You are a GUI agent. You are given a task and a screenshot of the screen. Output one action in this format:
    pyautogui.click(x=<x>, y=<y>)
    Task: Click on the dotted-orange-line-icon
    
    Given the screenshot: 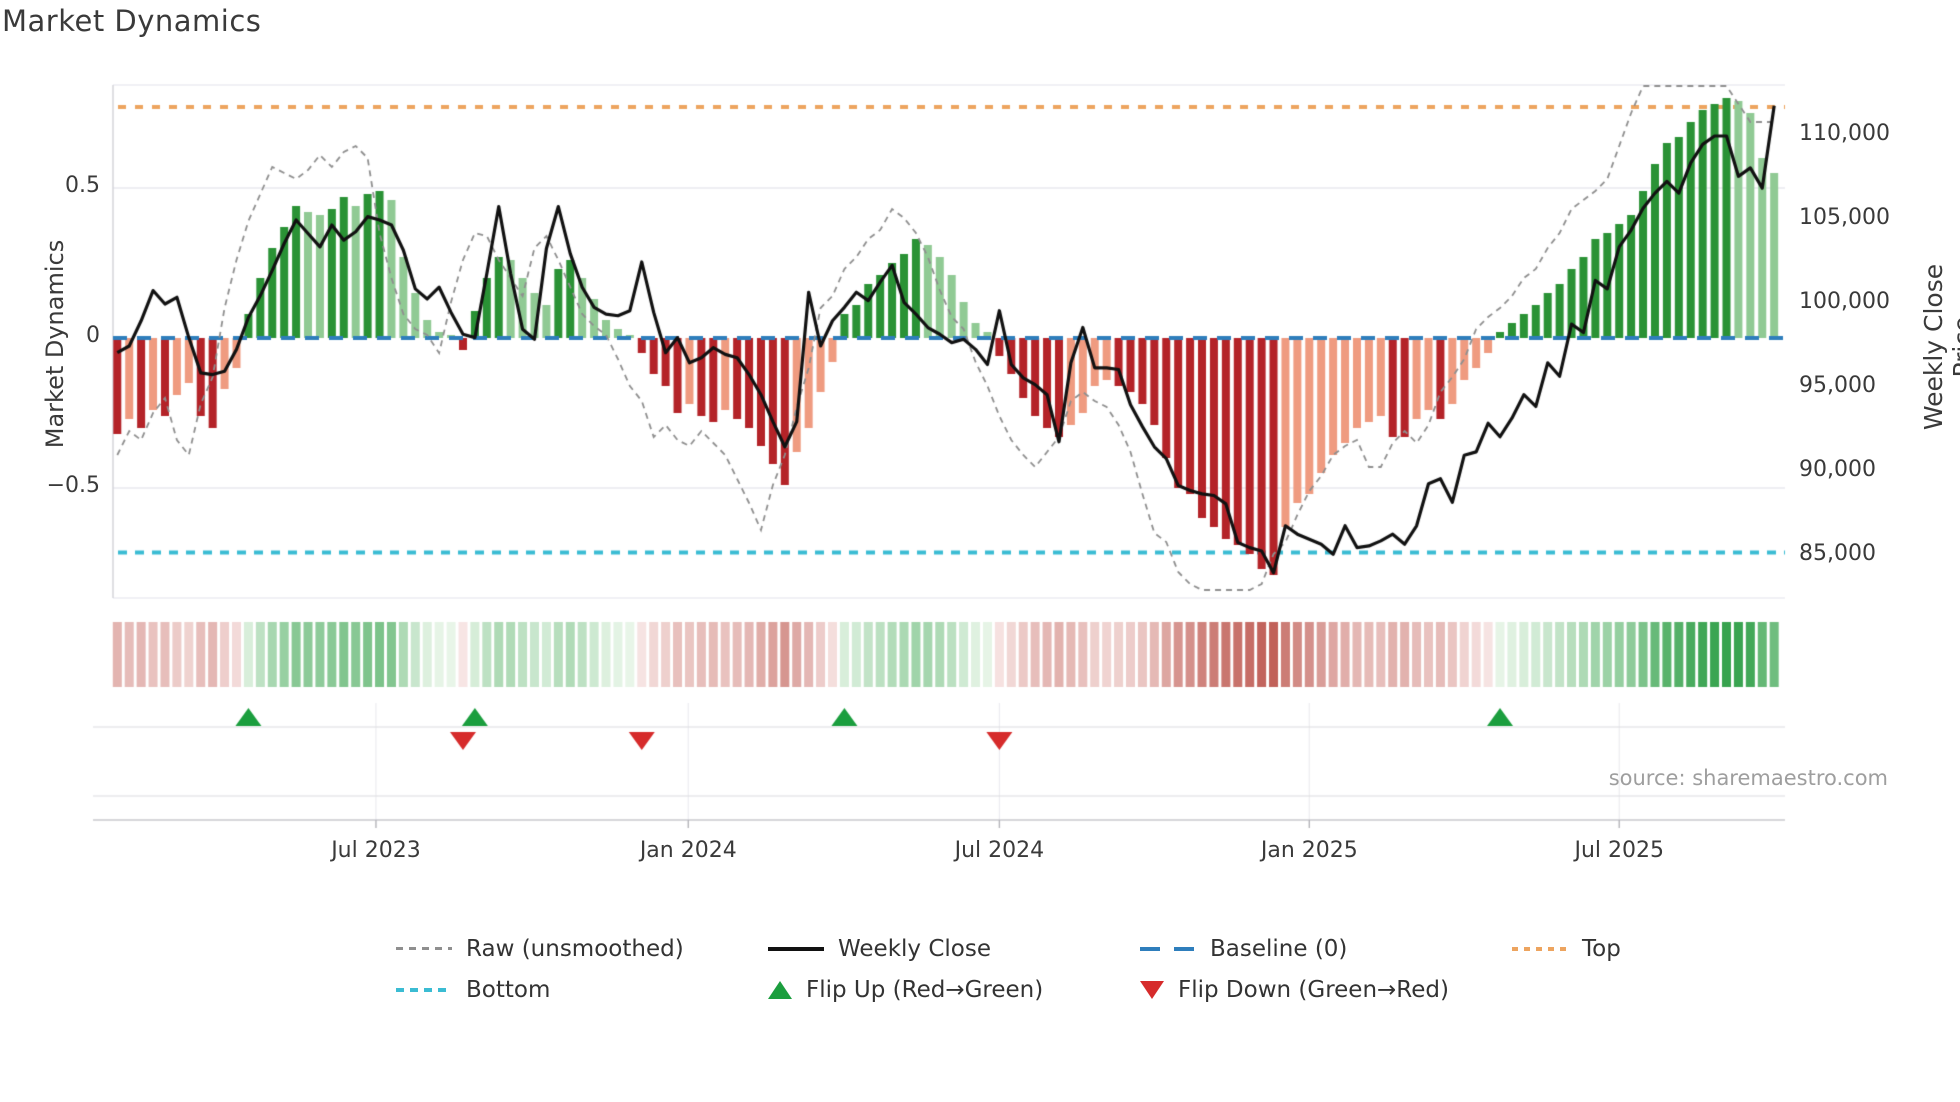 What is the action you would take?
    pyautogui.click(x=1540, y=948)
    